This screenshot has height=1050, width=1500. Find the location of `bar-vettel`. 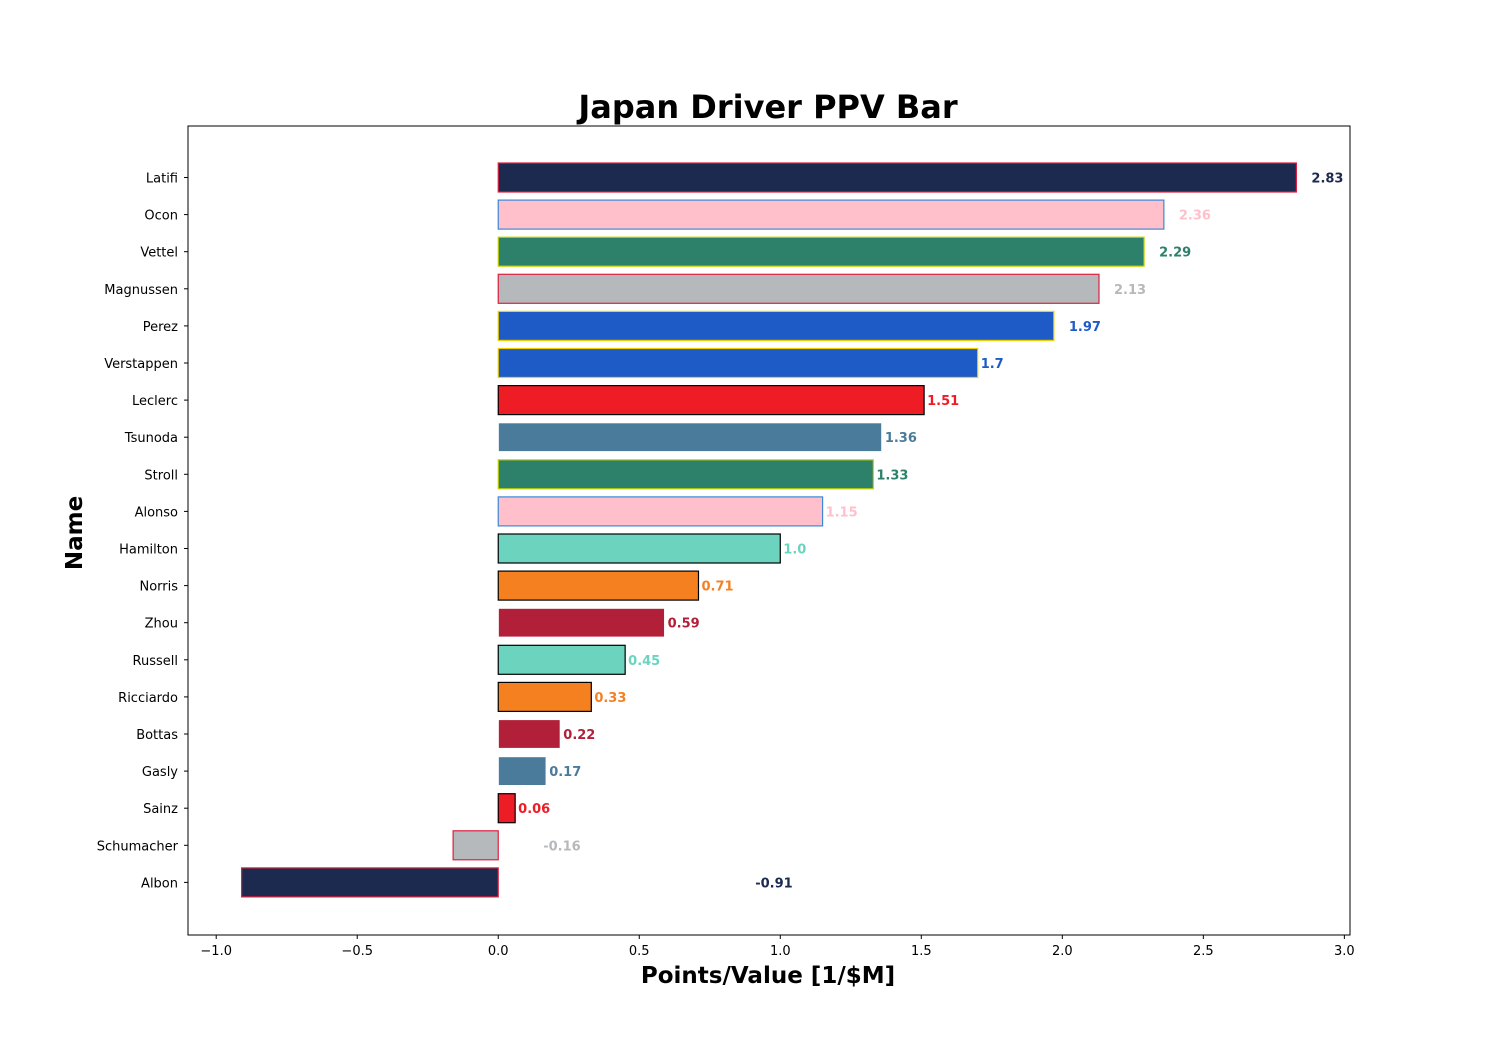

bar-vettel is located at coordinates (821, 251).